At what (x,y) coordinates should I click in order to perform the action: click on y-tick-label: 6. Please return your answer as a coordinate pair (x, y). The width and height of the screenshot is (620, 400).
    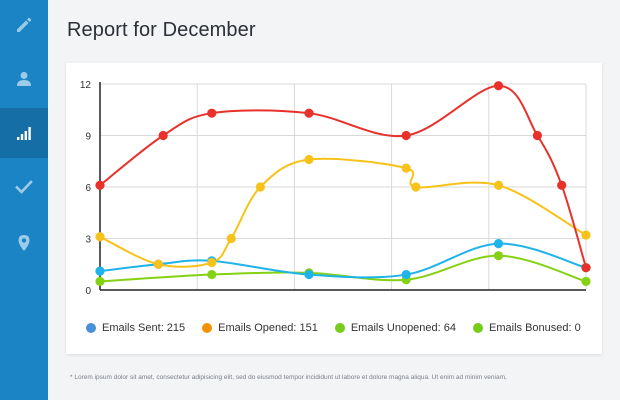
    Looking at the image, I should click on (88, 188).